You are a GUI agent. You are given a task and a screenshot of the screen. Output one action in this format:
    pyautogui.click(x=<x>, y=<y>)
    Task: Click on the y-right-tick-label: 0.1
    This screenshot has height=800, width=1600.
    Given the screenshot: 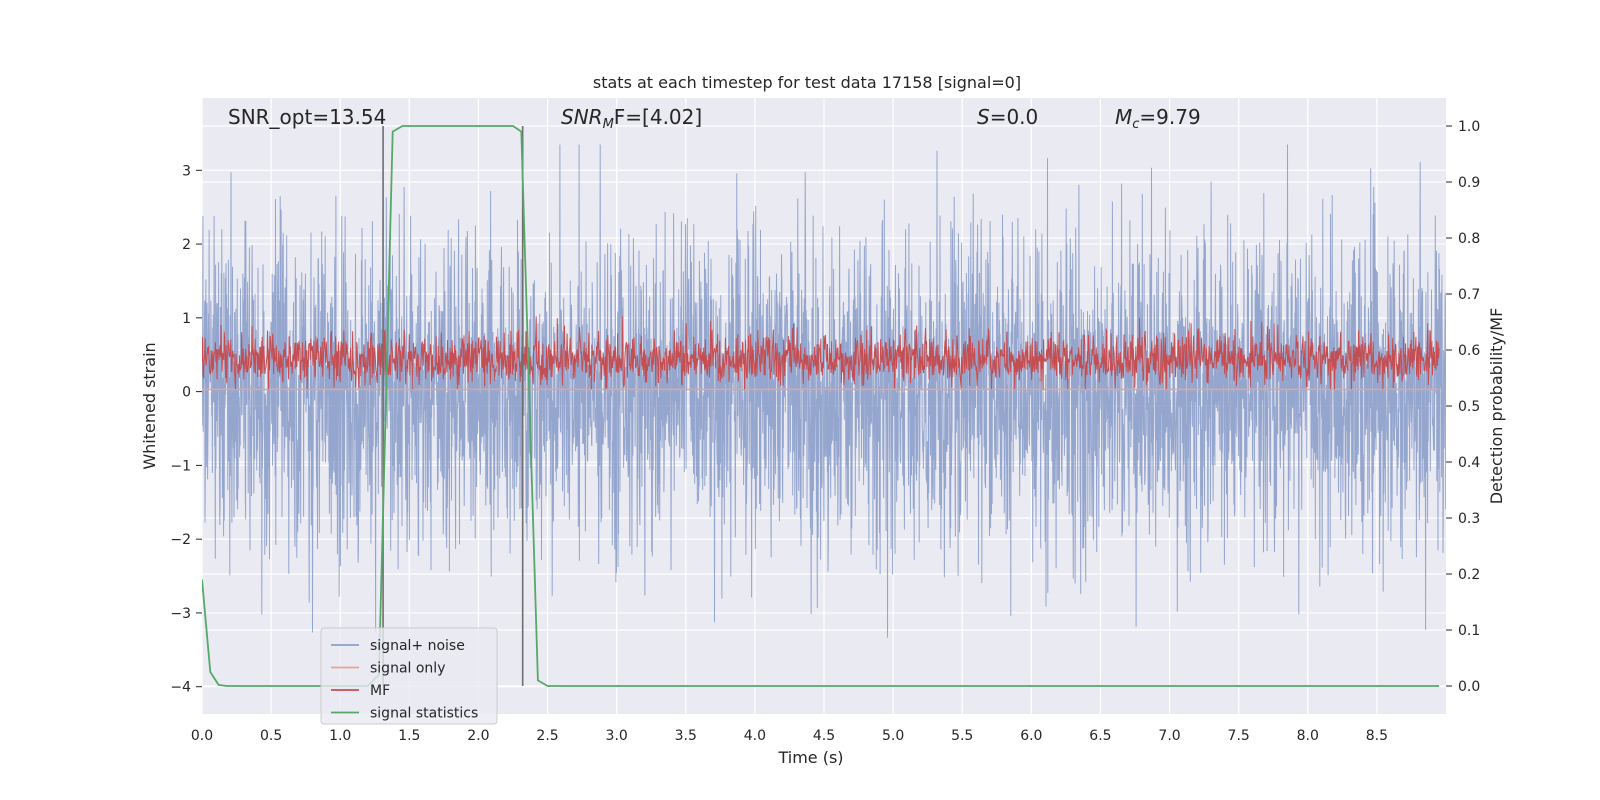 What is the action you would take?
    pyautogui.click(x=1469, y=631)
    